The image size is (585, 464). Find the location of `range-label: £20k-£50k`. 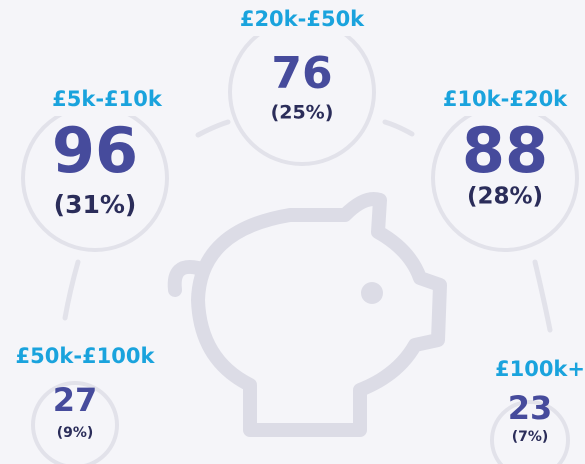

range-label: £20k-£50k is located at coordinates (302, 19).